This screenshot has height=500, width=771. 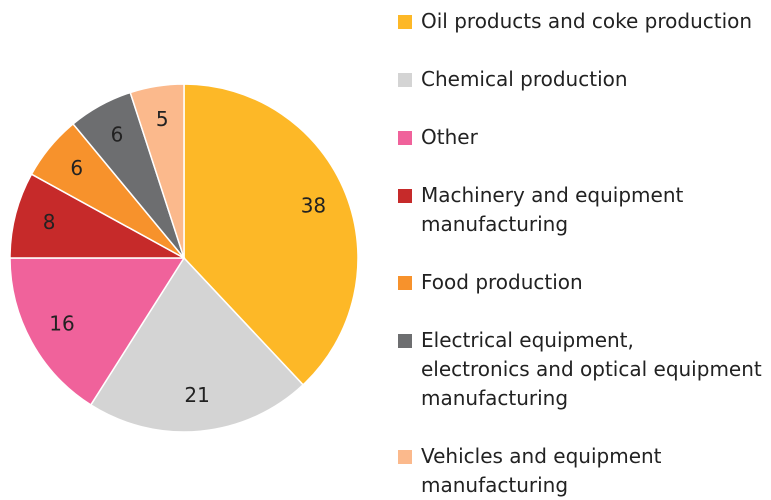 I want to click on data-label: 8, so click(x=49, y=222).